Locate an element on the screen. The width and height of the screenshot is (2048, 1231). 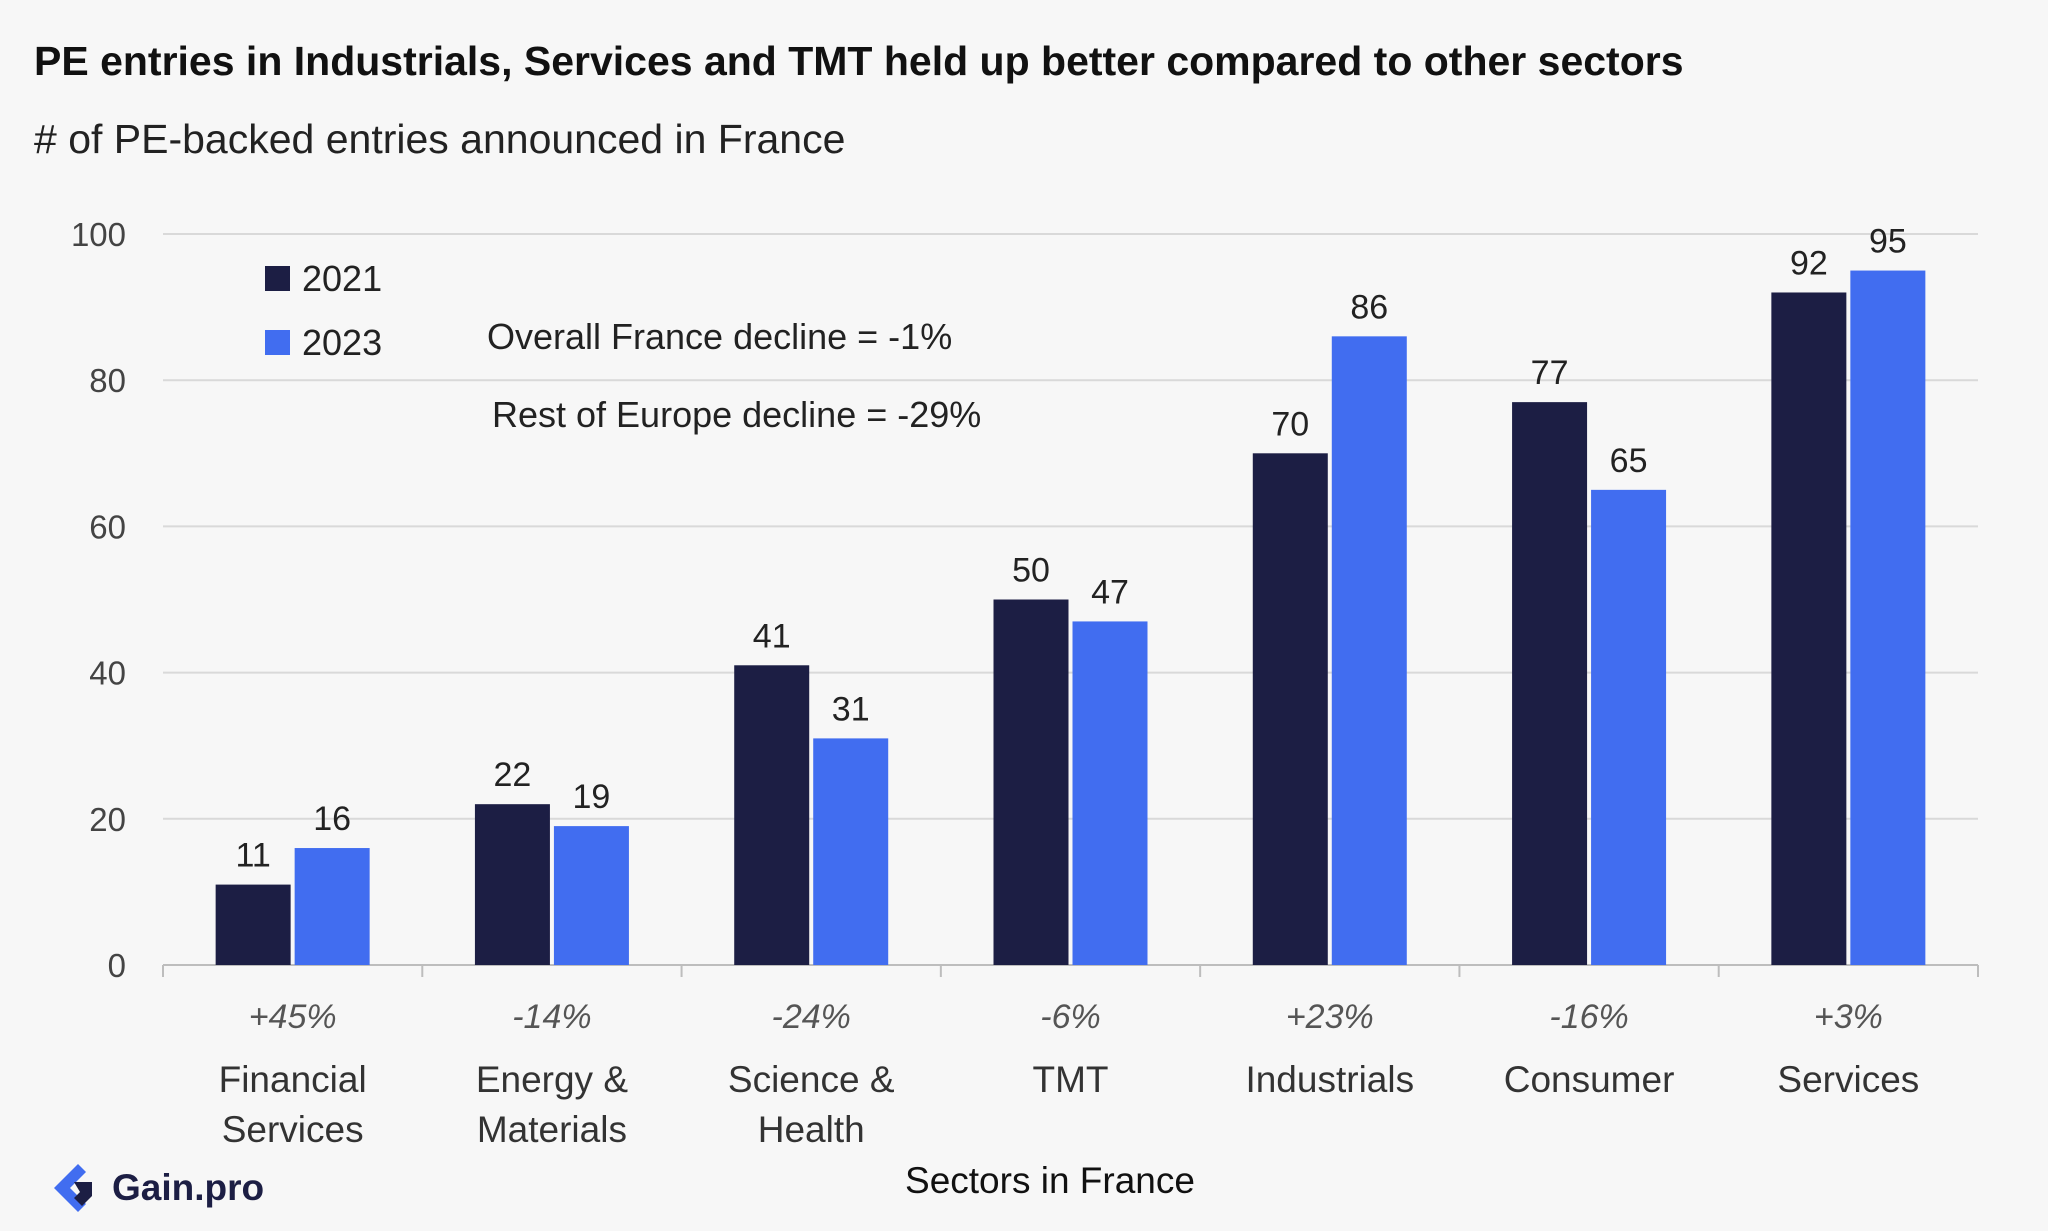
legend-swatch-2023 is located at coordinates (277, 342).